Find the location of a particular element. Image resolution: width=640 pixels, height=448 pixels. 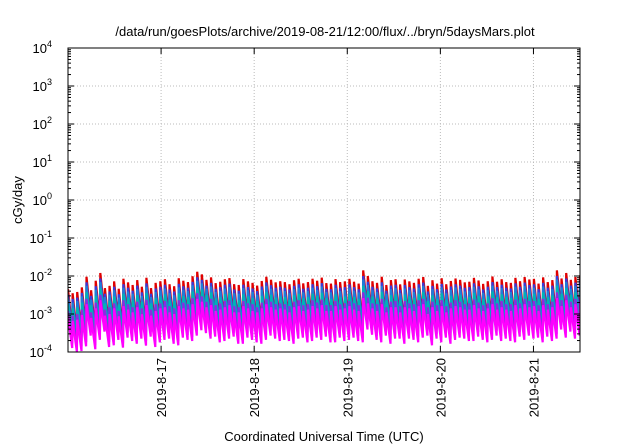

x-tick-label: 2019-8-18 is located at coordinates (254, 387).